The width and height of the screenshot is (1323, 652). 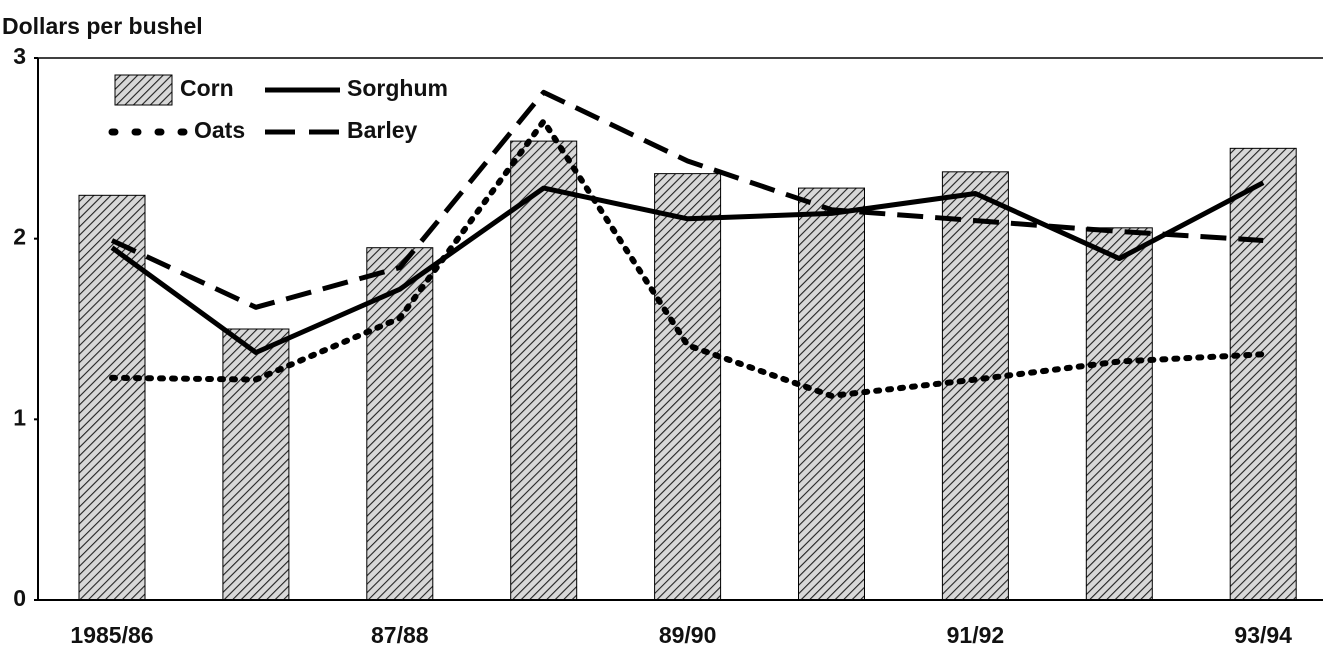 I want to click on y-tick-label: 0, so click(x=19, y=598).